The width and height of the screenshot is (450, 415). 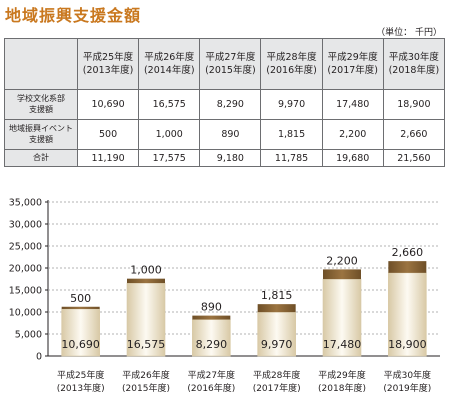 What do you see at coordinates (212, 344) in the screenshot?
I see `data-label-base: 8,290` at bounding box center [212, 344].